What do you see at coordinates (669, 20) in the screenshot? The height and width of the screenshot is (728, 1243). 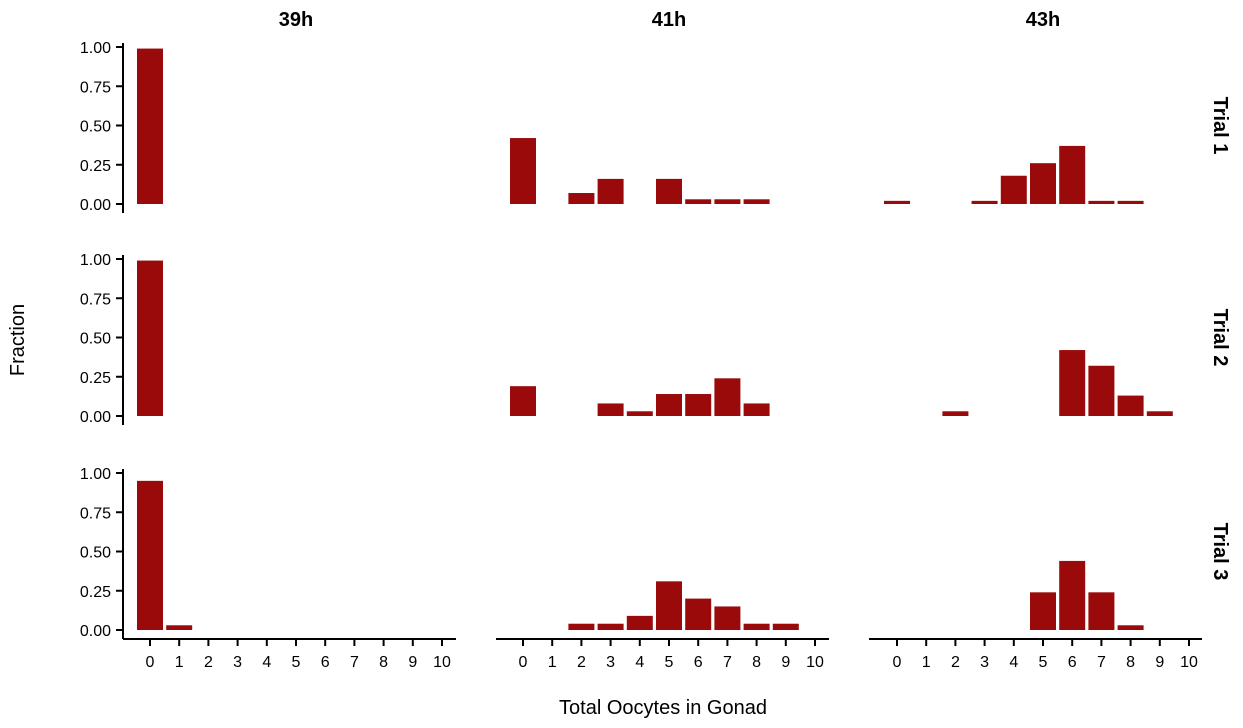 I see `column-header-41h: 41h` at bounding box center [669, 20].